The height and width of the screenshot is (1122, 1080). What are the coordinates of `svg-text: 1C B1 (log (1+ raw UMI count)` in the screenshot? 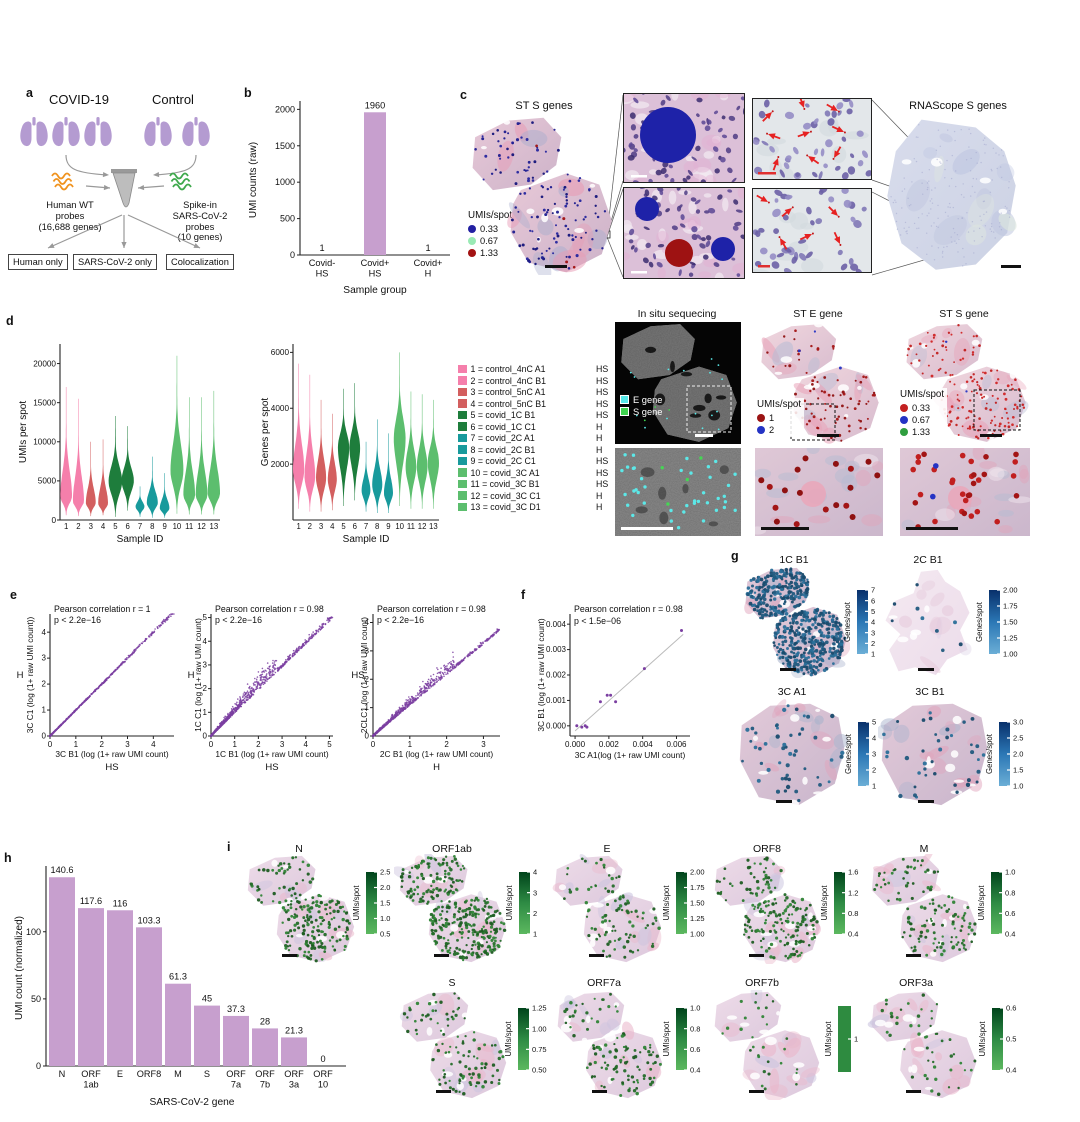 It's located at (272, 754).